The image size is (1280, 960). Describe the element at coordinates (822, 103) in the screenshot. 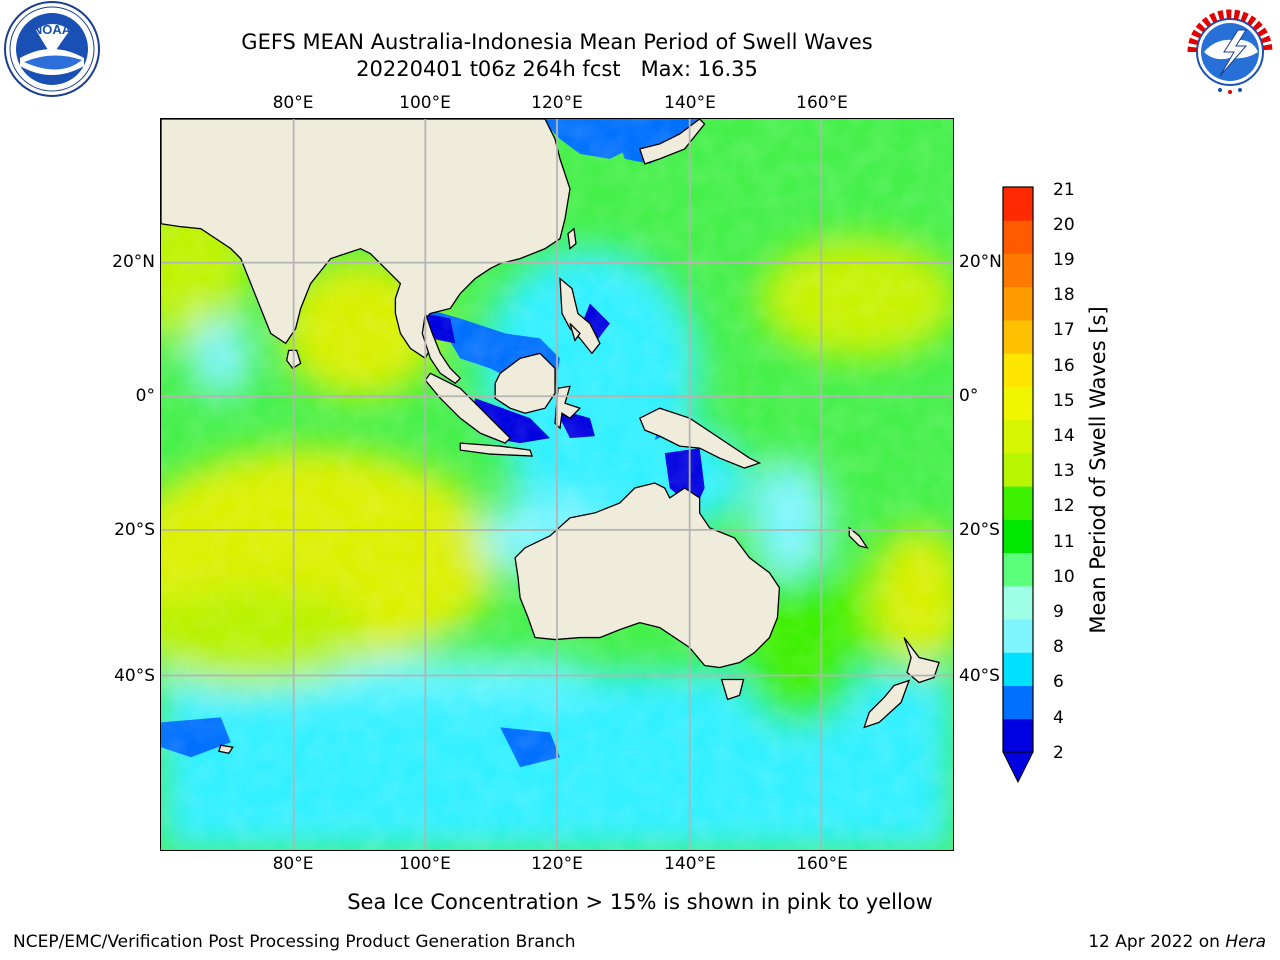

I see `lon-tick-top: 160°E` at that location.